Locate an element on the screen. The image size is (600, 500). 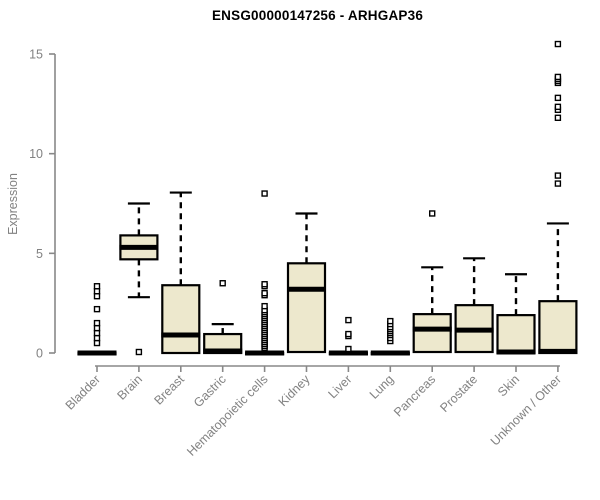
x-category-label: Kidney is located at coordinates (294, 390).